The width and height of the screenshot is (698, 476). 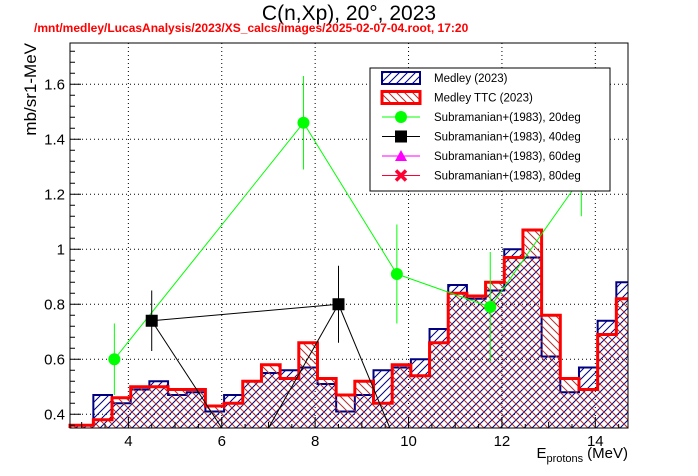 I want to click on legend-entry-4: Subramanian+(1983), 60deg, so click(x=481, y=156).